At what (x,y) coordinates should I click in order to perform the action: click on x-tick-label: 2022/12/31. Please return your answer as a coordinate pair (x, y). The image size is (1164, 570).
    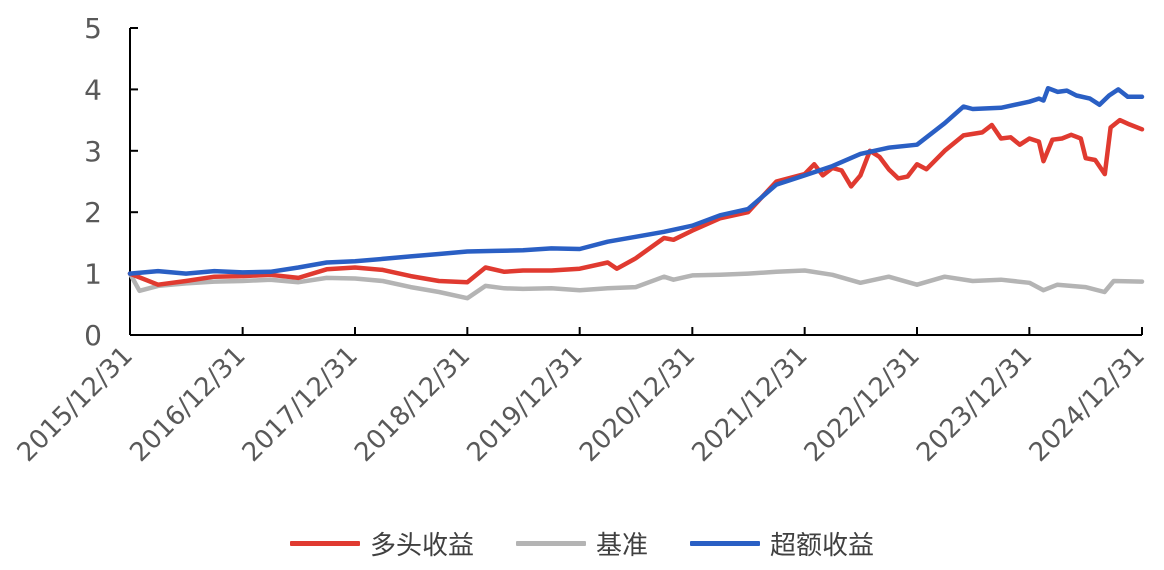
    Looking at the image, I should click on (862, 404).